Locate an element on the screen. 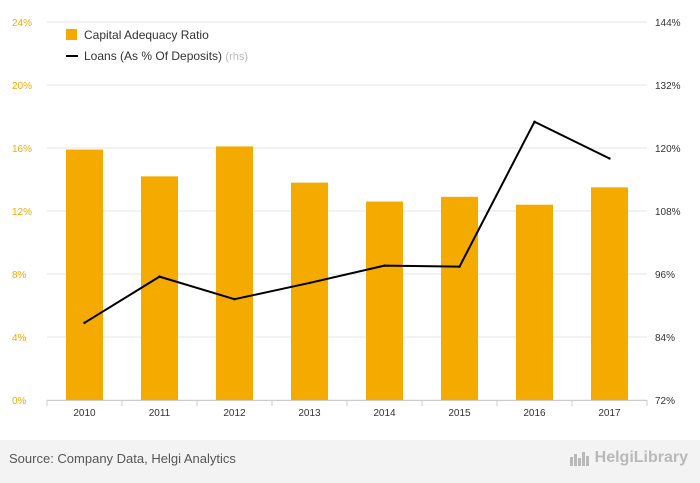 The height and width of the screenshot is (483, 700). legend-line-suffix: (rhs) is located at coordinates (236, 57).